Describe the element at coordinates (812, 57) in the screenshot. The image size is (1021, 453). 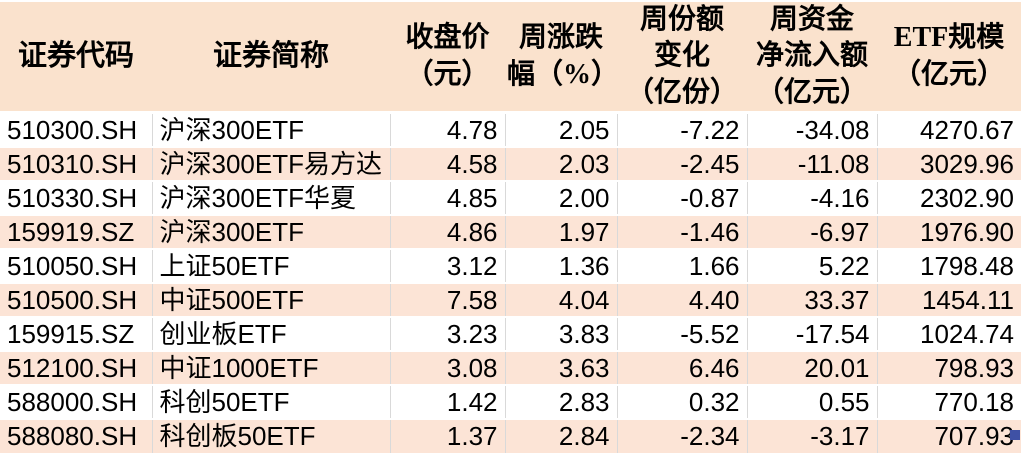
I see `column-header-flow: 周资金 净流入额 （亿元）` at that location.